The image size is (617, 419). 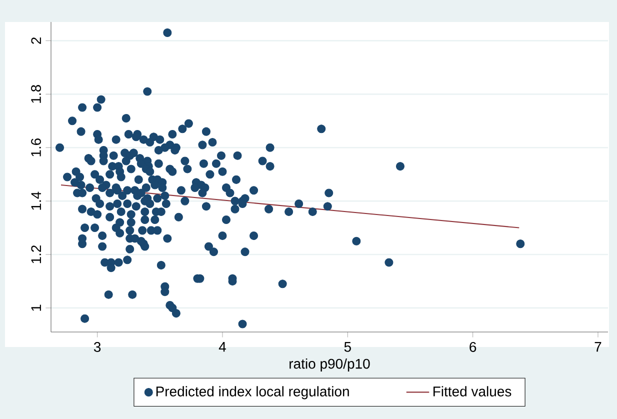 What do you see at coordinates (36, 147) in the screenshot?
I see `y-tick-label: 1.6` at bounding box center [36, 147].